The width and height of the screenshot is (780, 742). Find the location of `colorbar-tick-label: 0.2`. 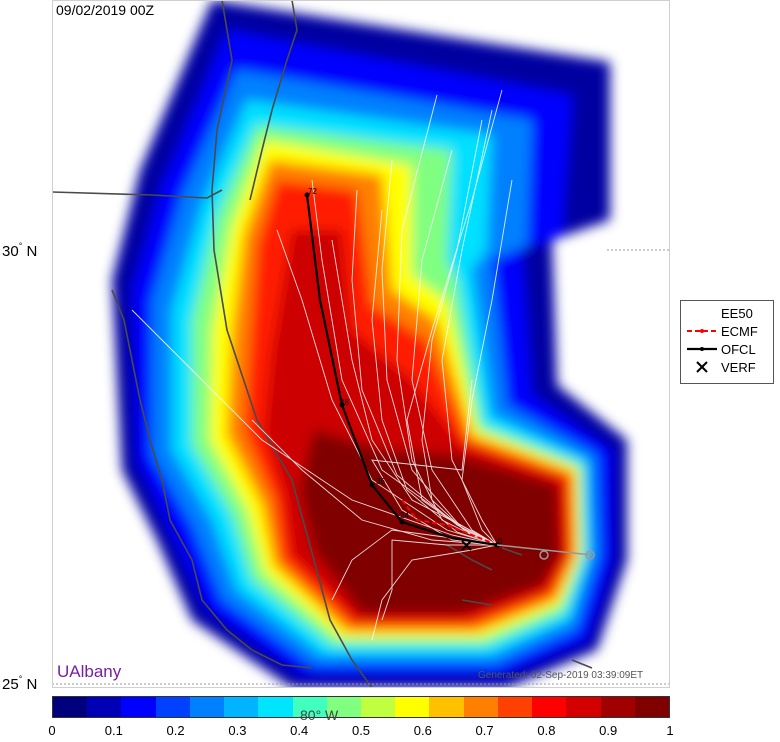

colorbar-tick-label: 0.2 is located at coordinates (175, 730).